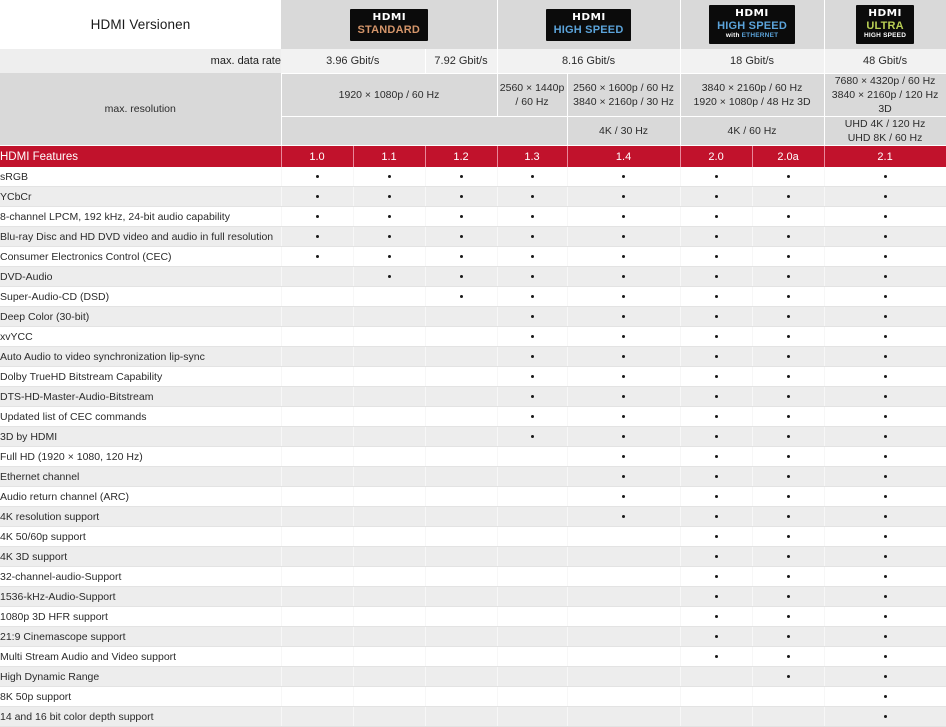 The height and width of the screenshot is (727, 946). I want to click on logo-tier-line-1: HIGH SPEED, so click(588, 29).